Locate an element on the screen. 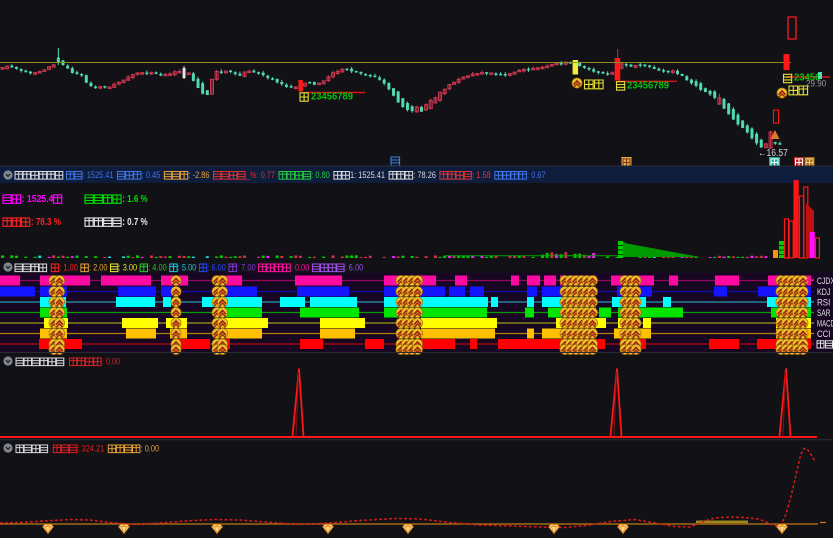 This screenshot has height=538, width=833. svg-text:: 3.00: : 3.00 is located at coordinates (128, 268).